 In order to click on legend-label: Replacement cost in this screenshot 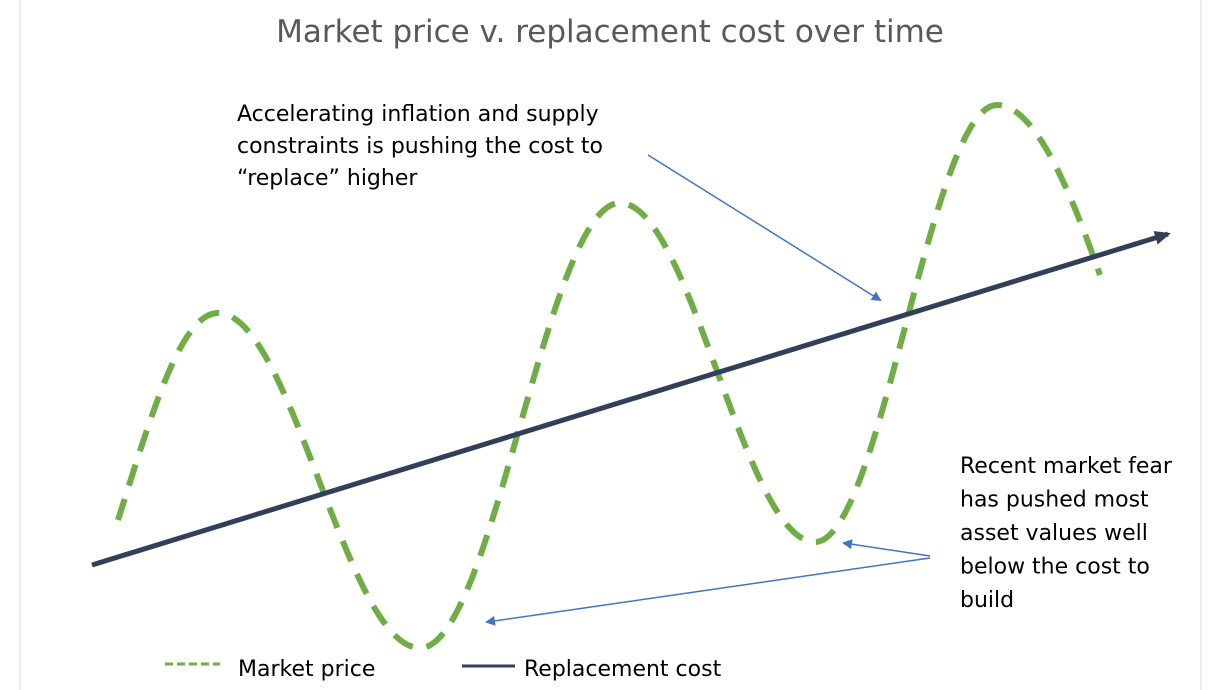, I will do `click(623, 669)`.